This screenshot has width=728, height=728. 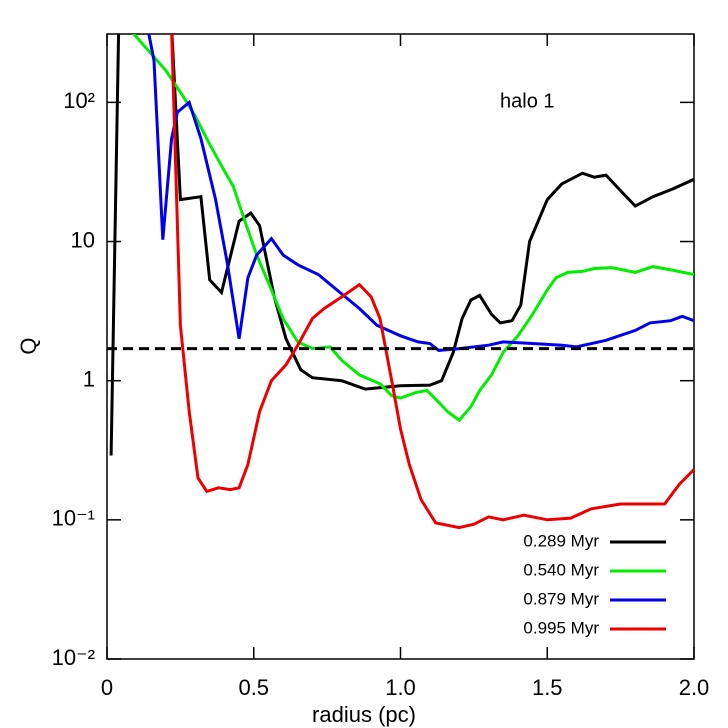 I want to click on x-tick-label: 1.5, so click(x=547, y=687).